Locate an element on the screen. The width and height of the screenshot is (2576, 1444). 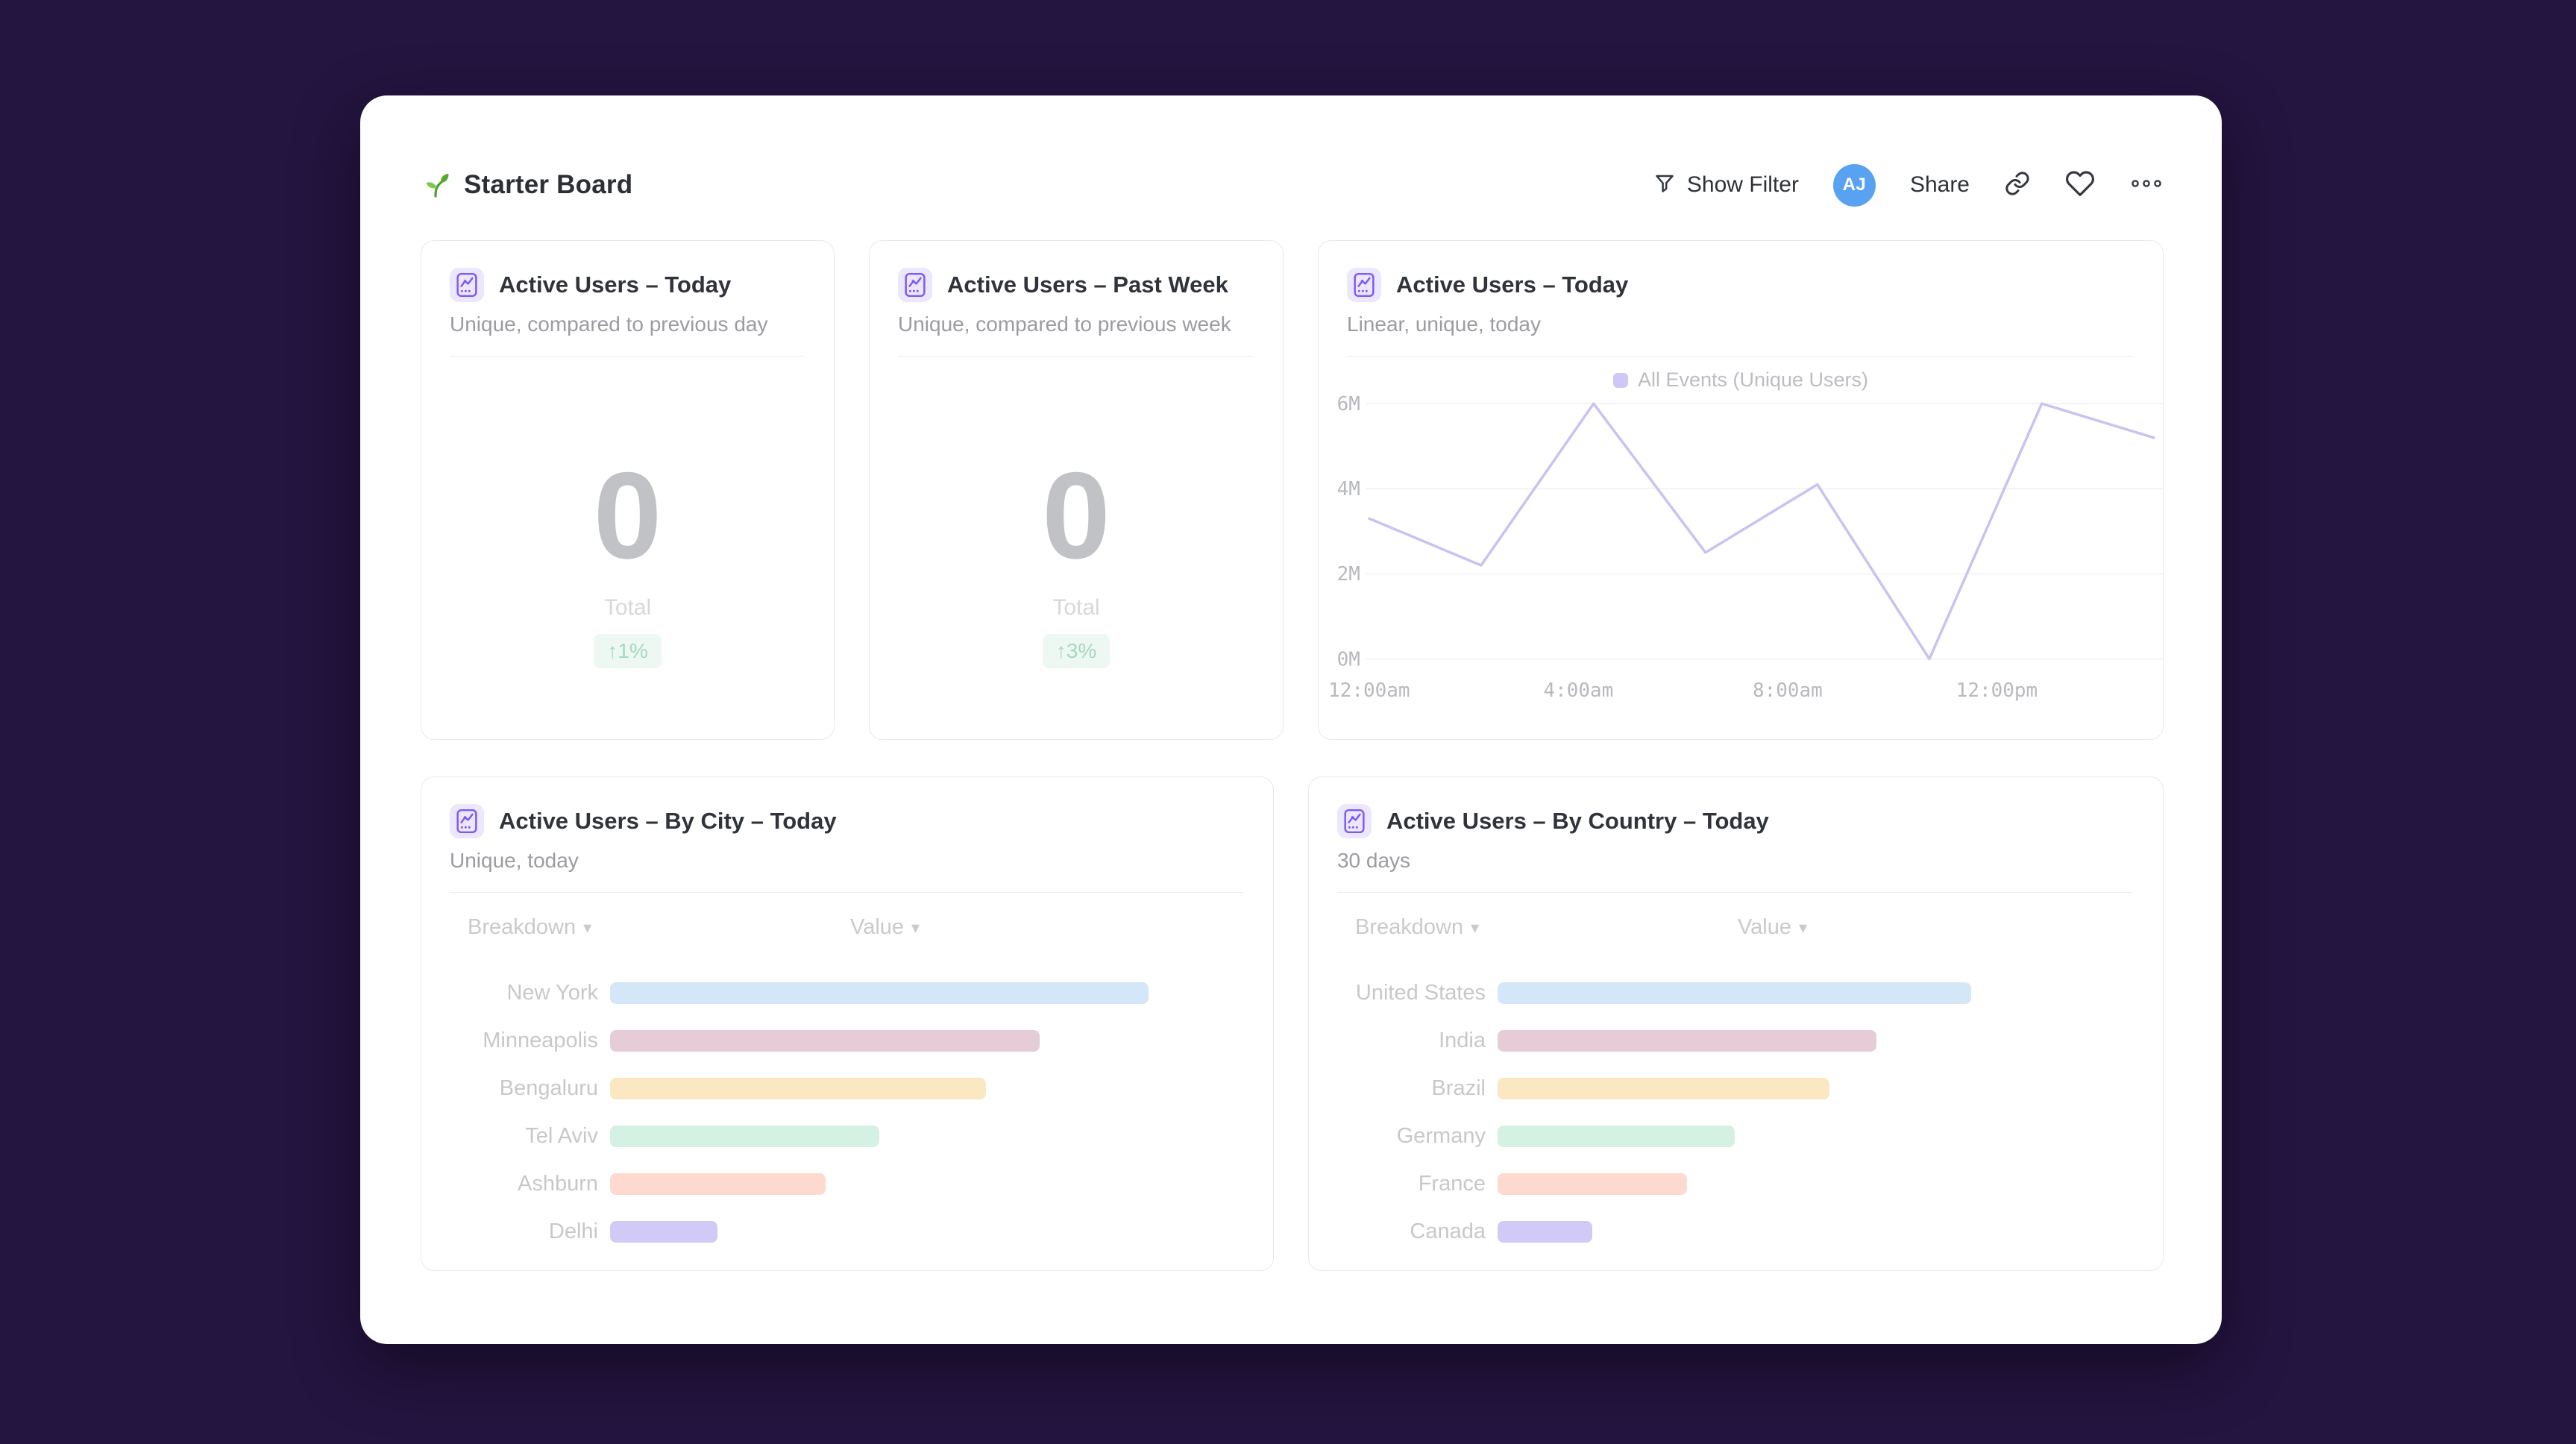
copy-link-button is located at coordinates (2018, 186).